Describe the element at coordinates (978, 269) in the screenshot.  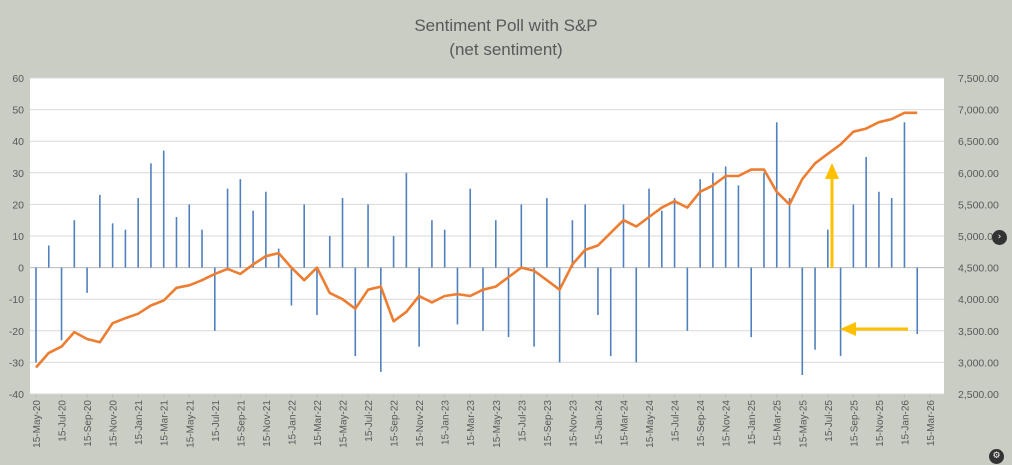
I see `y-right-tick-label: 4,500.00` at that location.